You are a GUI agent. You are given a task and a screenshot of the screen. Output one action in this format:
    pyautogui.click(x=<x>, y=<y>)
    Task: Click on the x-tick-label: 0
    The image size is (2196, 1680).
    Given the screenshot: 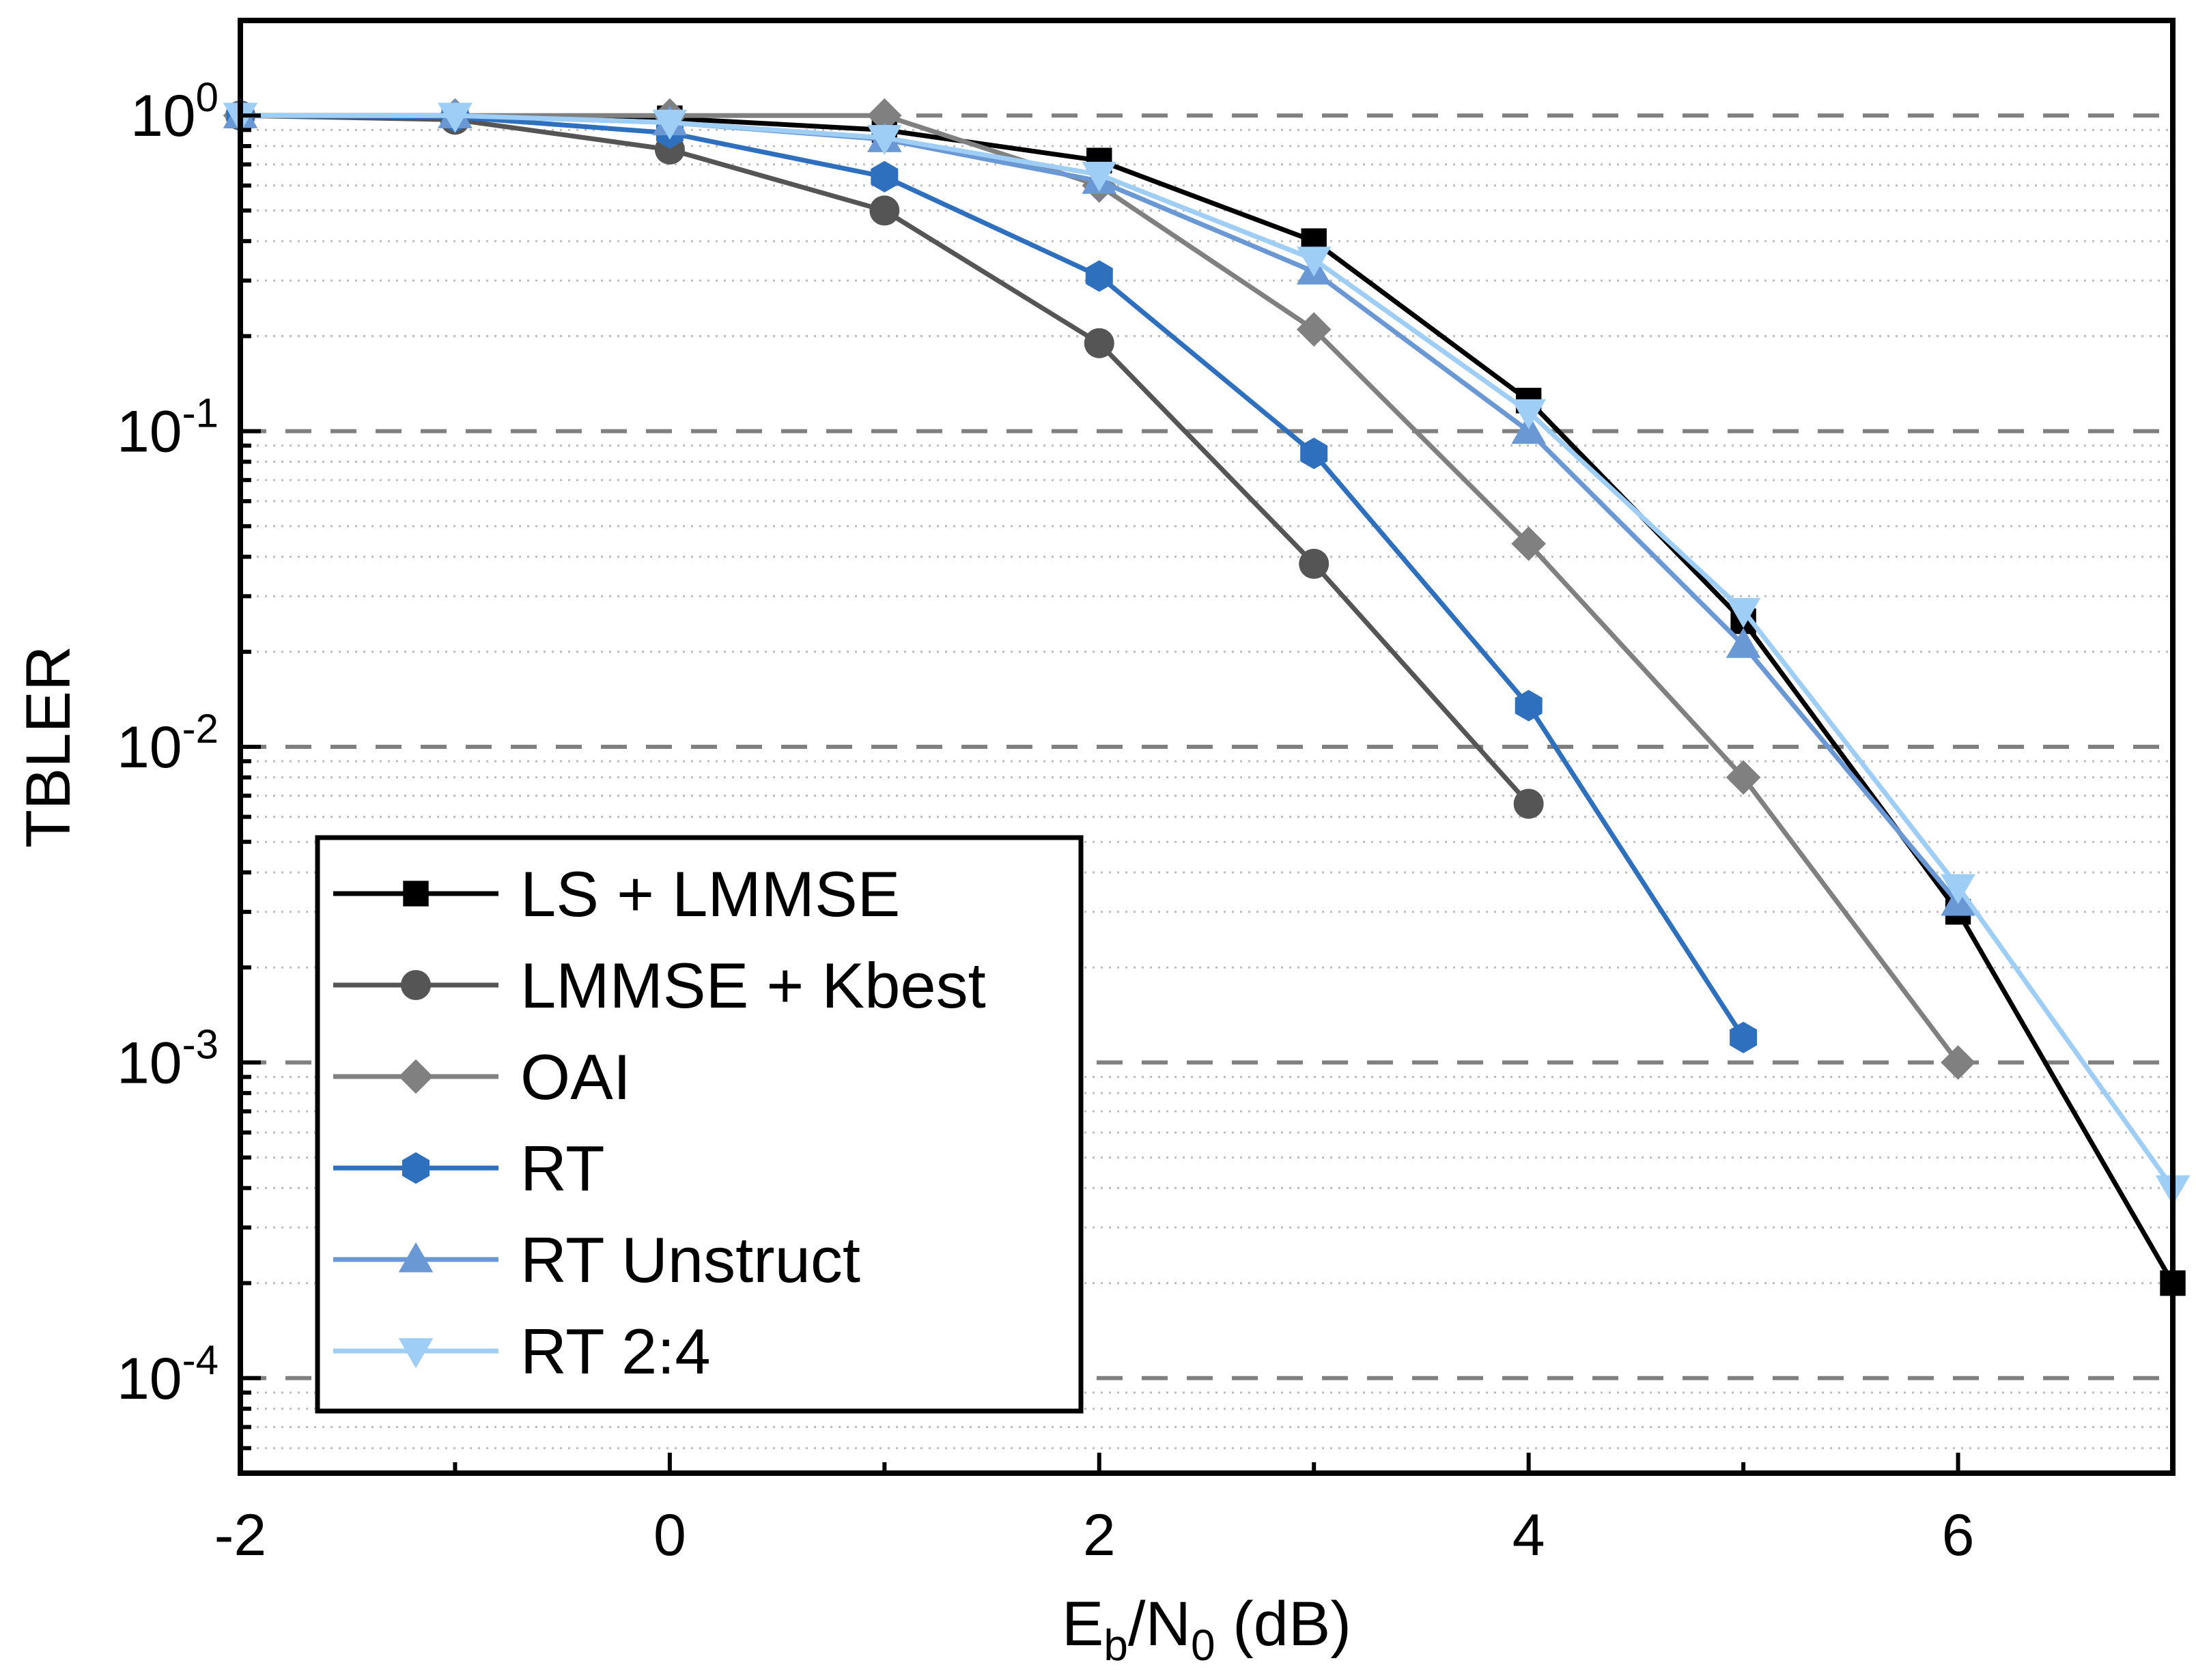 What is the action you would take?
    pyautogui.click(x=669, y=1535)
    